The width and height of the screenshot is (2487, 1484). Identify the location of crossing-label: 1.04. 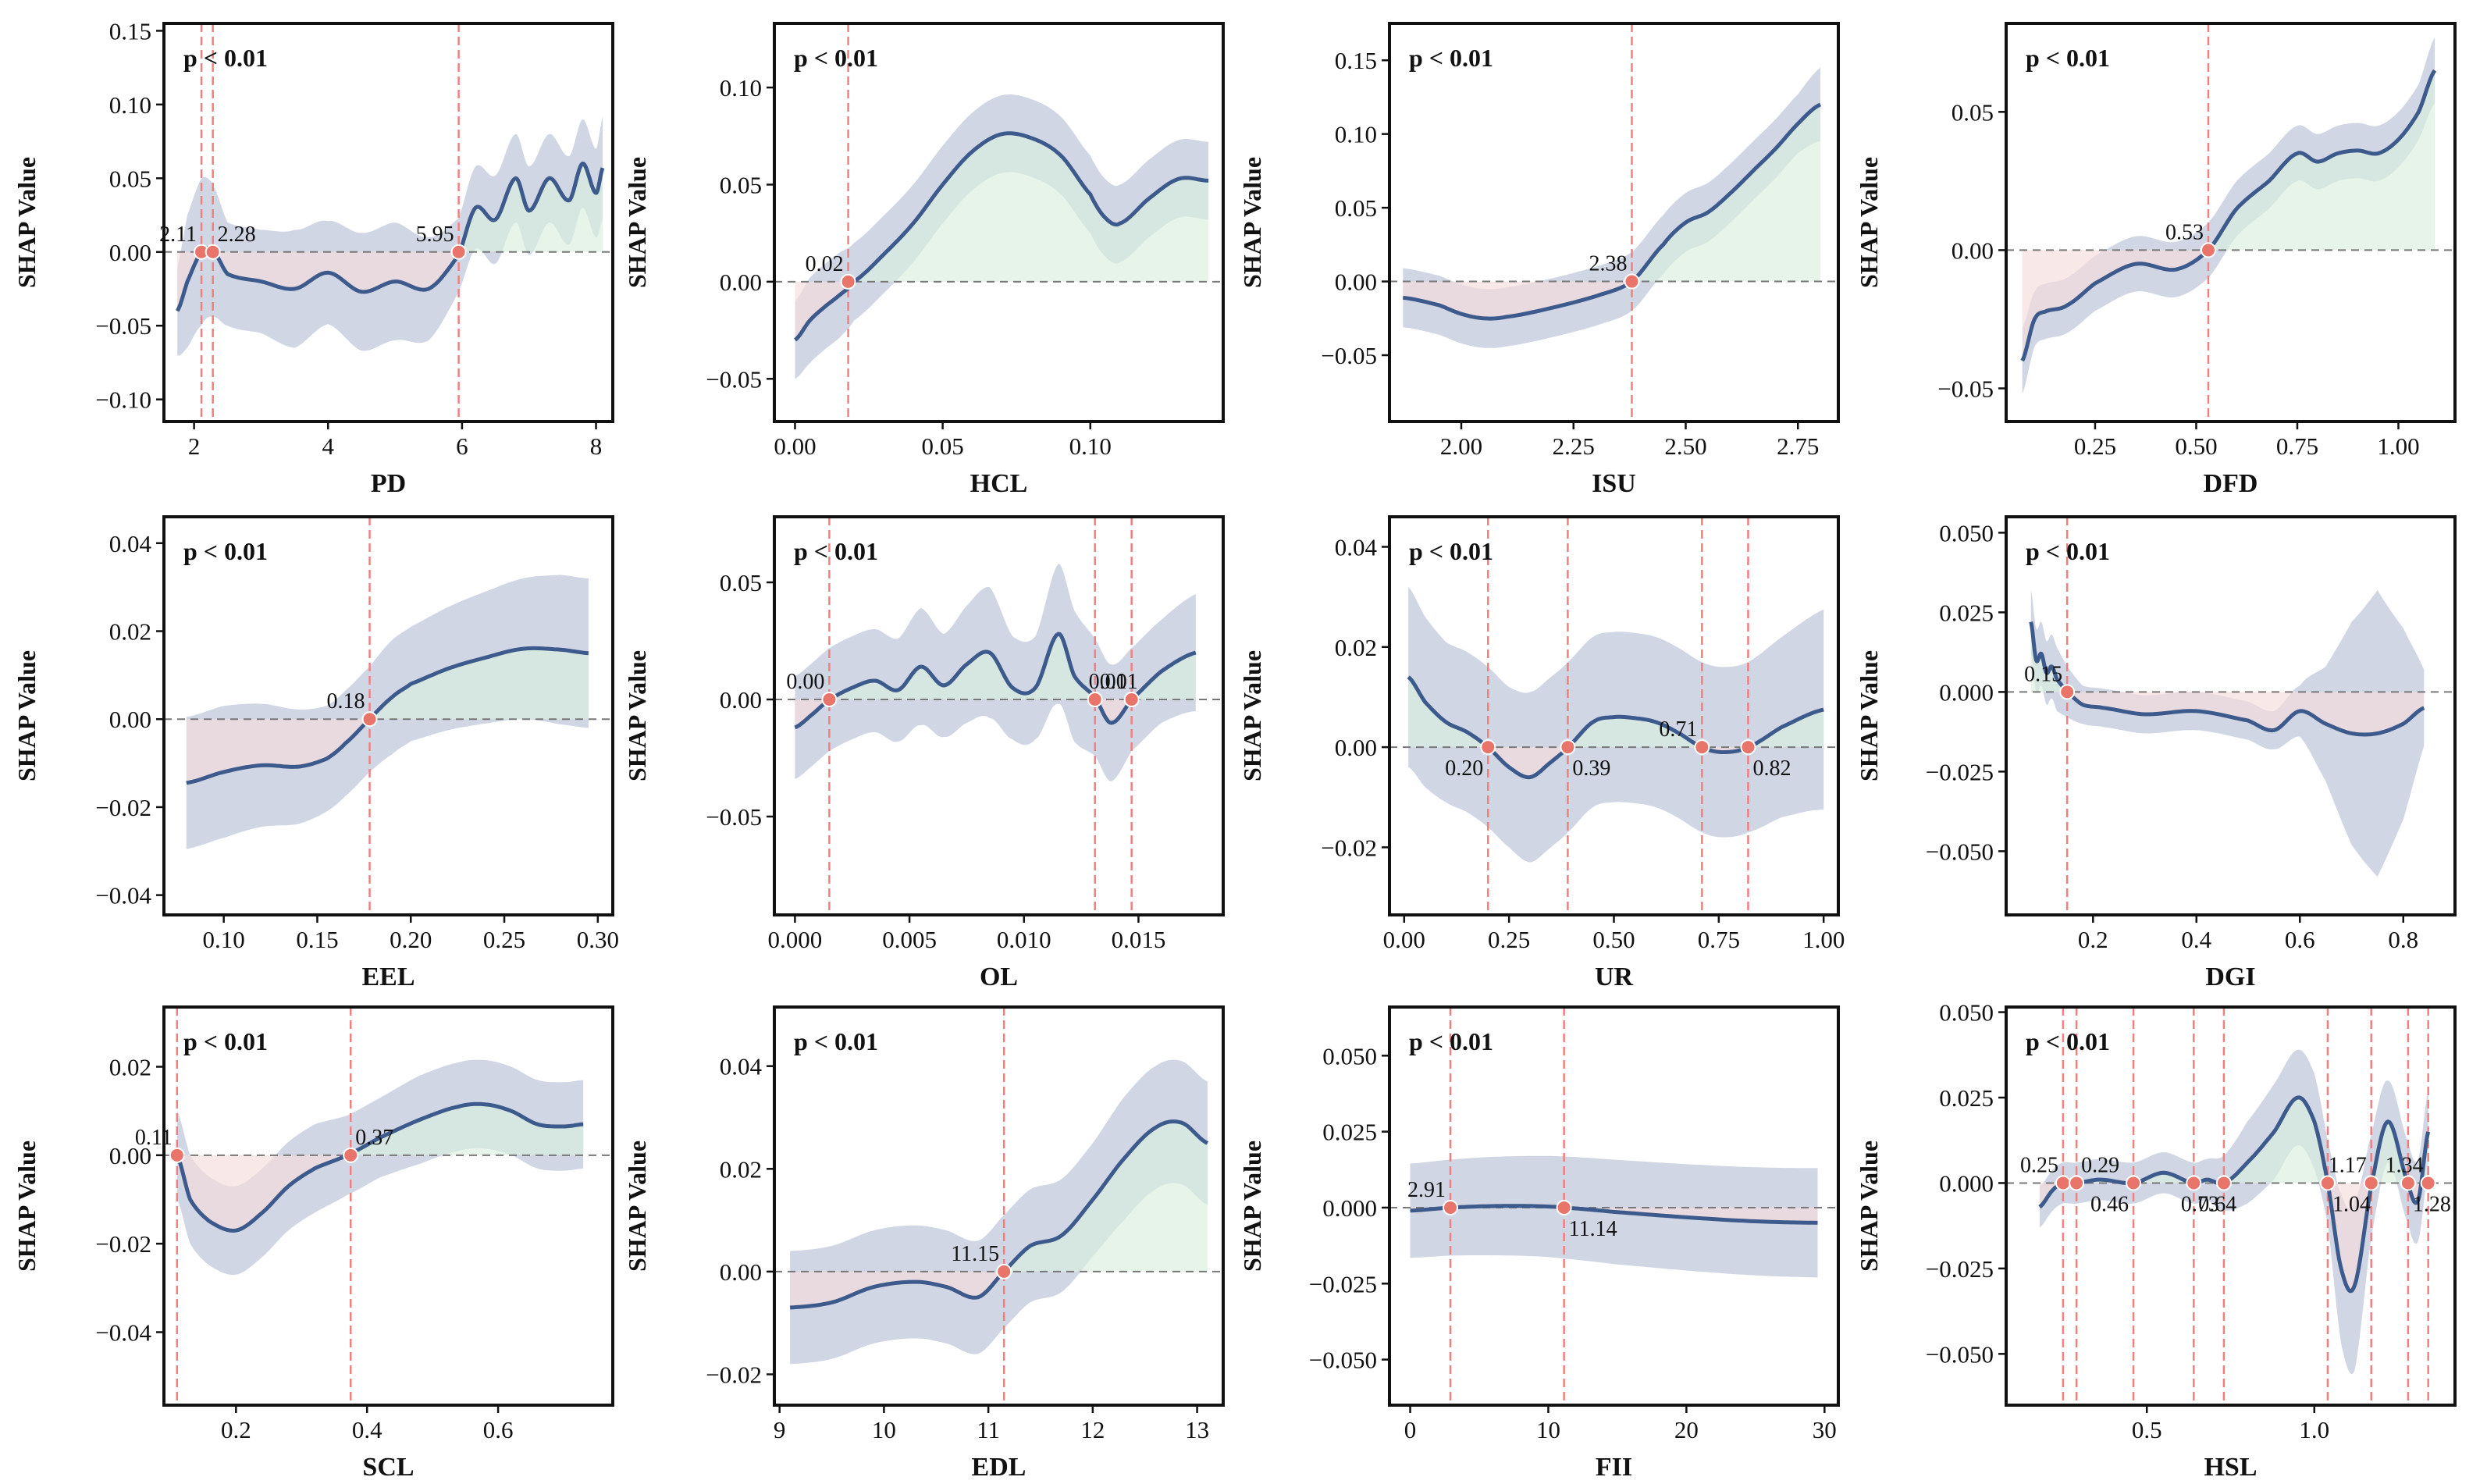
(2351, 1204).